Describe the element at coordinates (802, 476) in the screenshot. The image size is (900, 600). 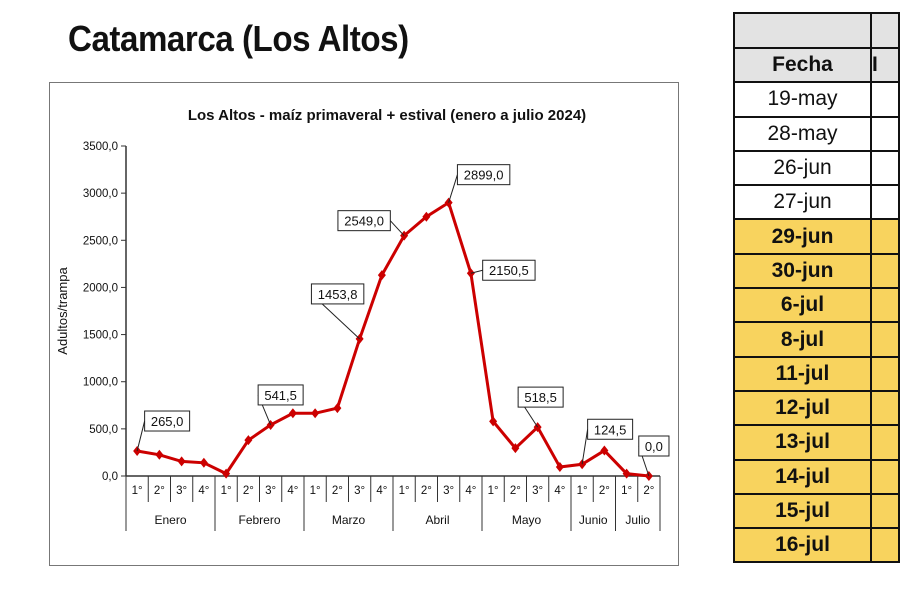
I see `fecha-cell: 14-jul` at that location.